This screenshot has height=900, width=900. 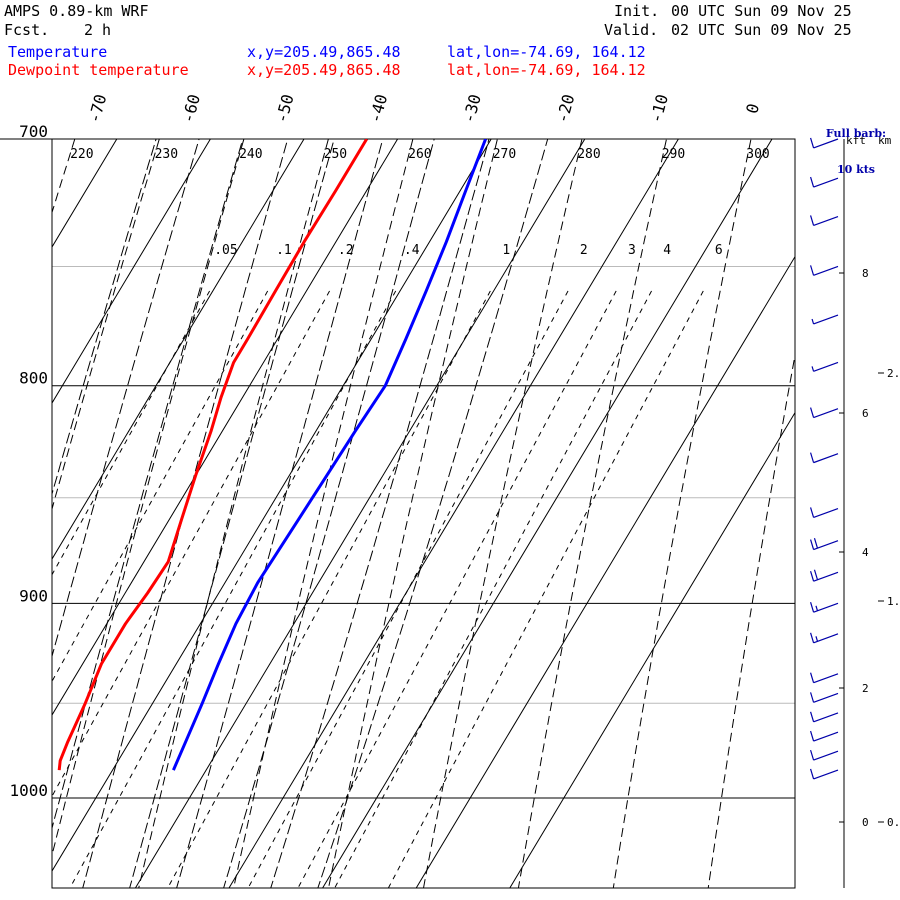 I want to click on dry-adiabat-label: 240, so click(x=250, y=154).